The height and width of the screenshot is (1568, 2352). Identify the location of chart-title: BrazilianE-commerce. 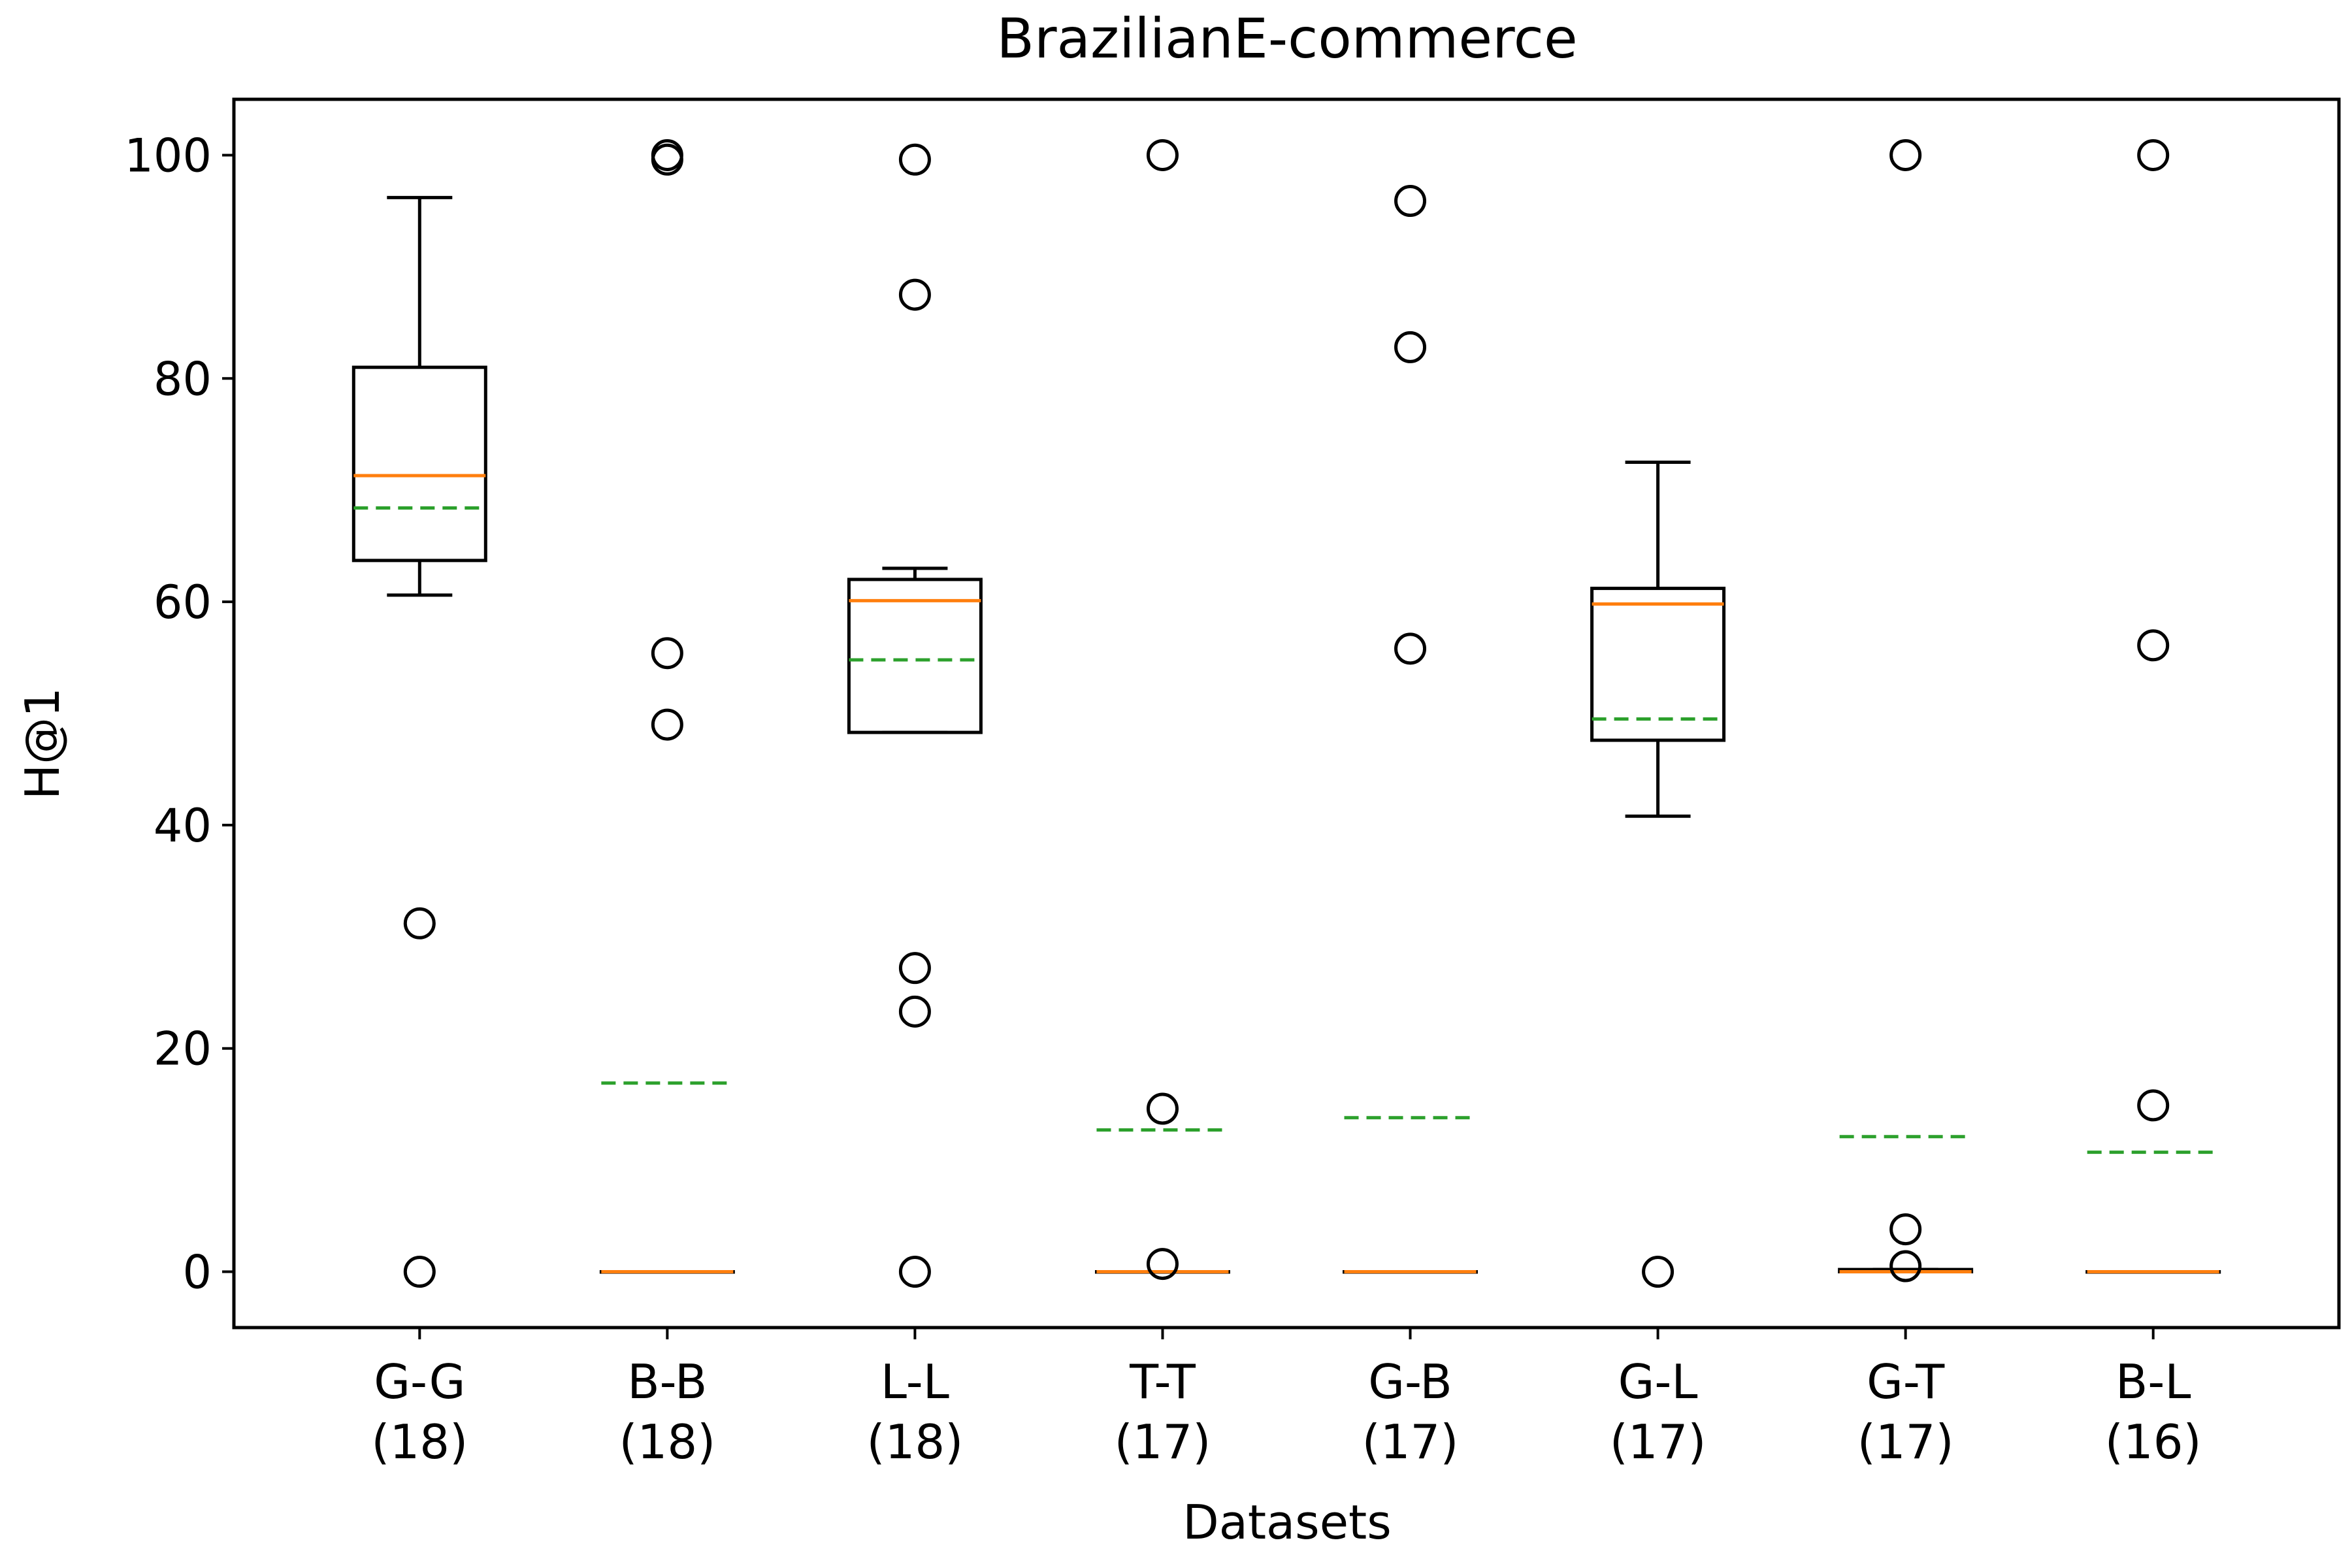
(1286, 39).